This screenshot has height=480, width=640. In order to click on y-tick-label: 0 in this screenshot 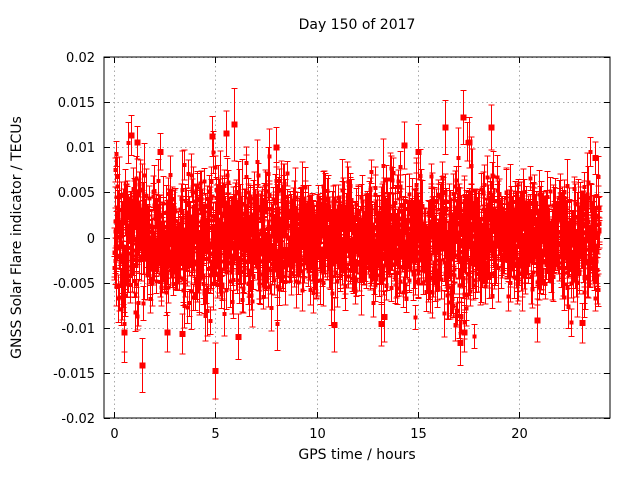, I will do `click(91, 239)`.